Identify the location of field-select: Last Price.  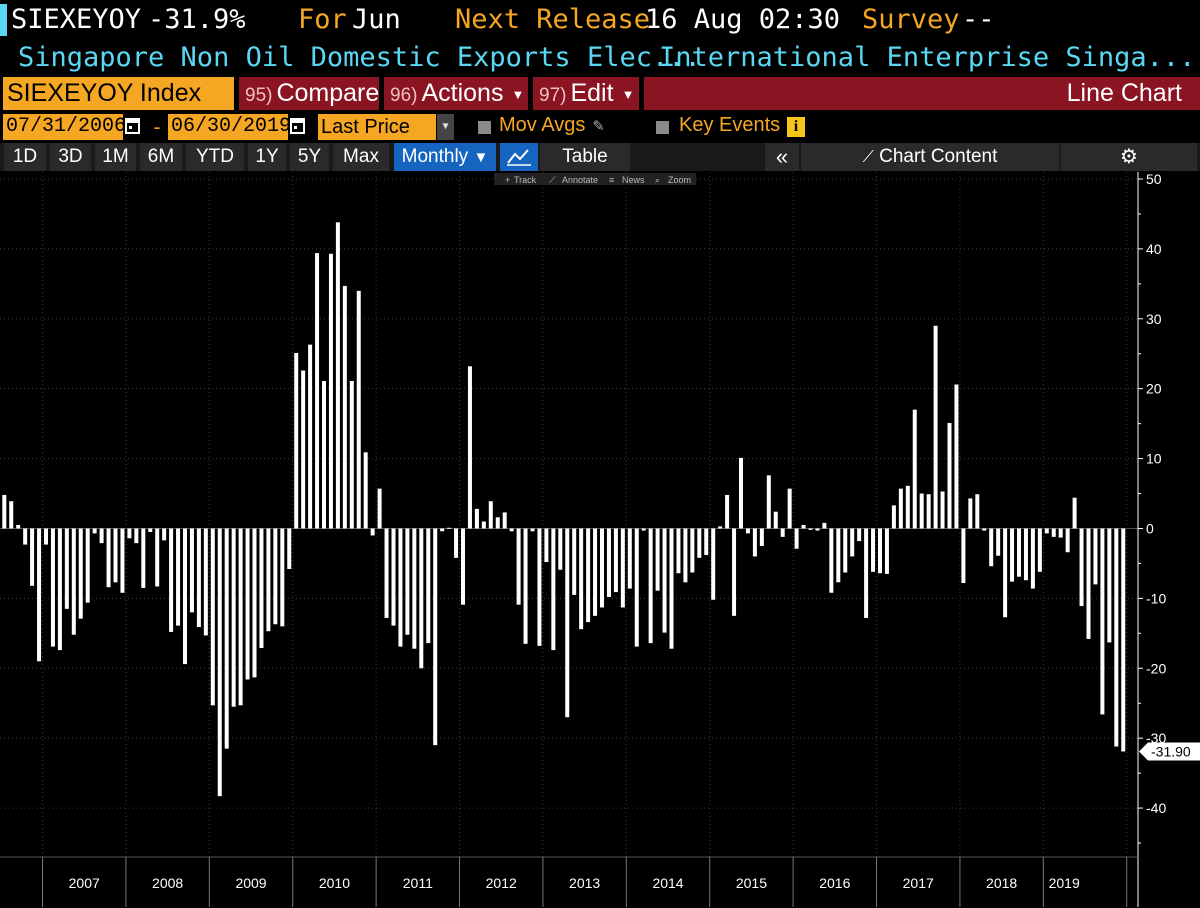
(377, 127).